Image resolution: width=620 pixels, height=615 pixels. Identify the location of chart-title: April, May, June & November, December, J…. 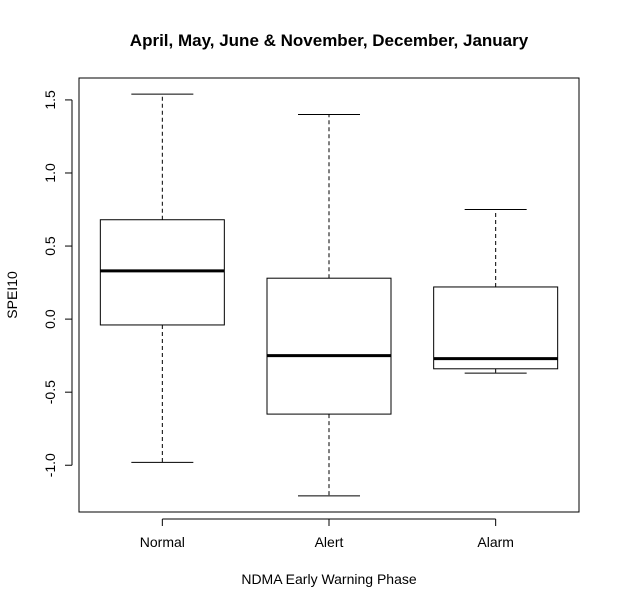
(329, 40).